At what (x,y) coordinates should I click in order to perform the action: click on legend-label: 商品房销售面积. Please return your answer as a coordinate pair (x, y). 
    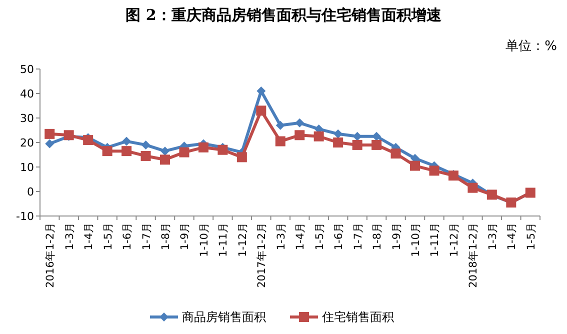
    Looking at the image, I should click on (224, 317).